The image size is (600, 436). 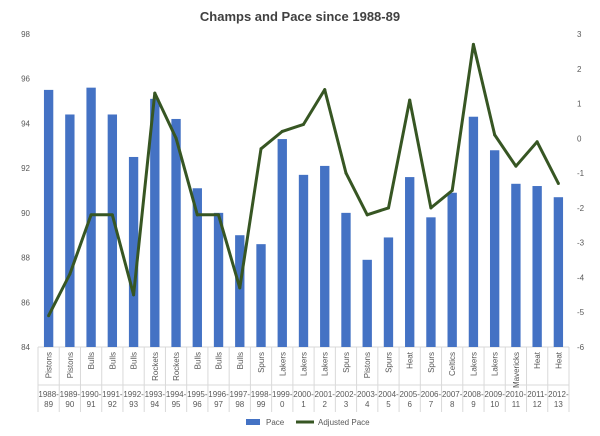 What do you see at coordinates (308, 422) in the screenshot?
I see `legend: Pace Adjusted Pace` at bounding box center [308, 422].